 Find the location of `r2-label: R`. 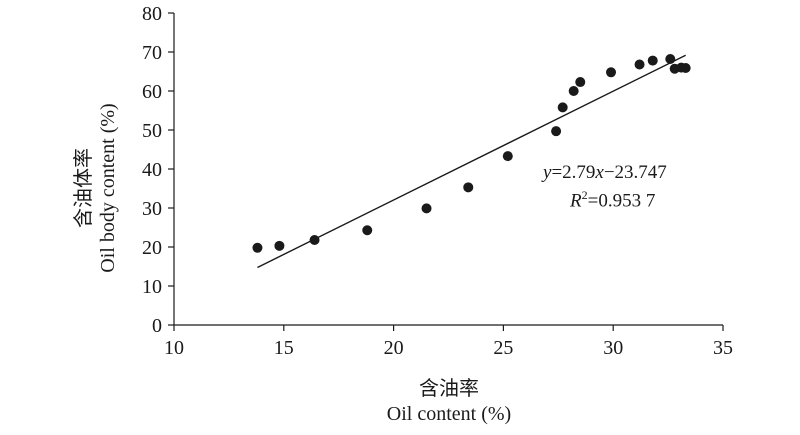

r2-label: R is located at coordinates (576, 201).